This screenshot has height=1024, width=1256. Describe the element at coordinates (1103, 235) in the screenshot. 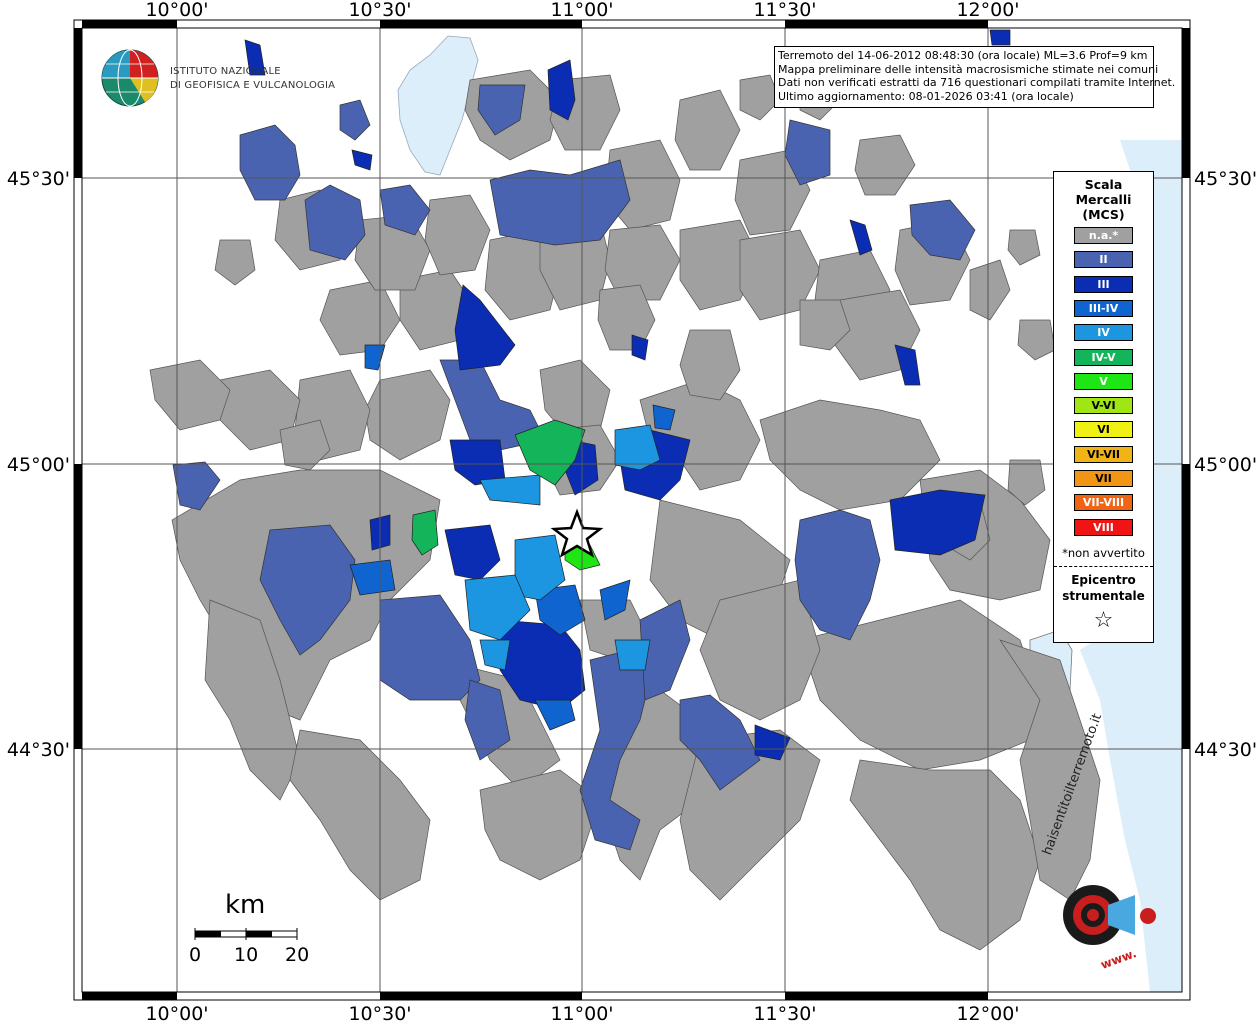

I see `legend-swatch: n.a.*` at that location.